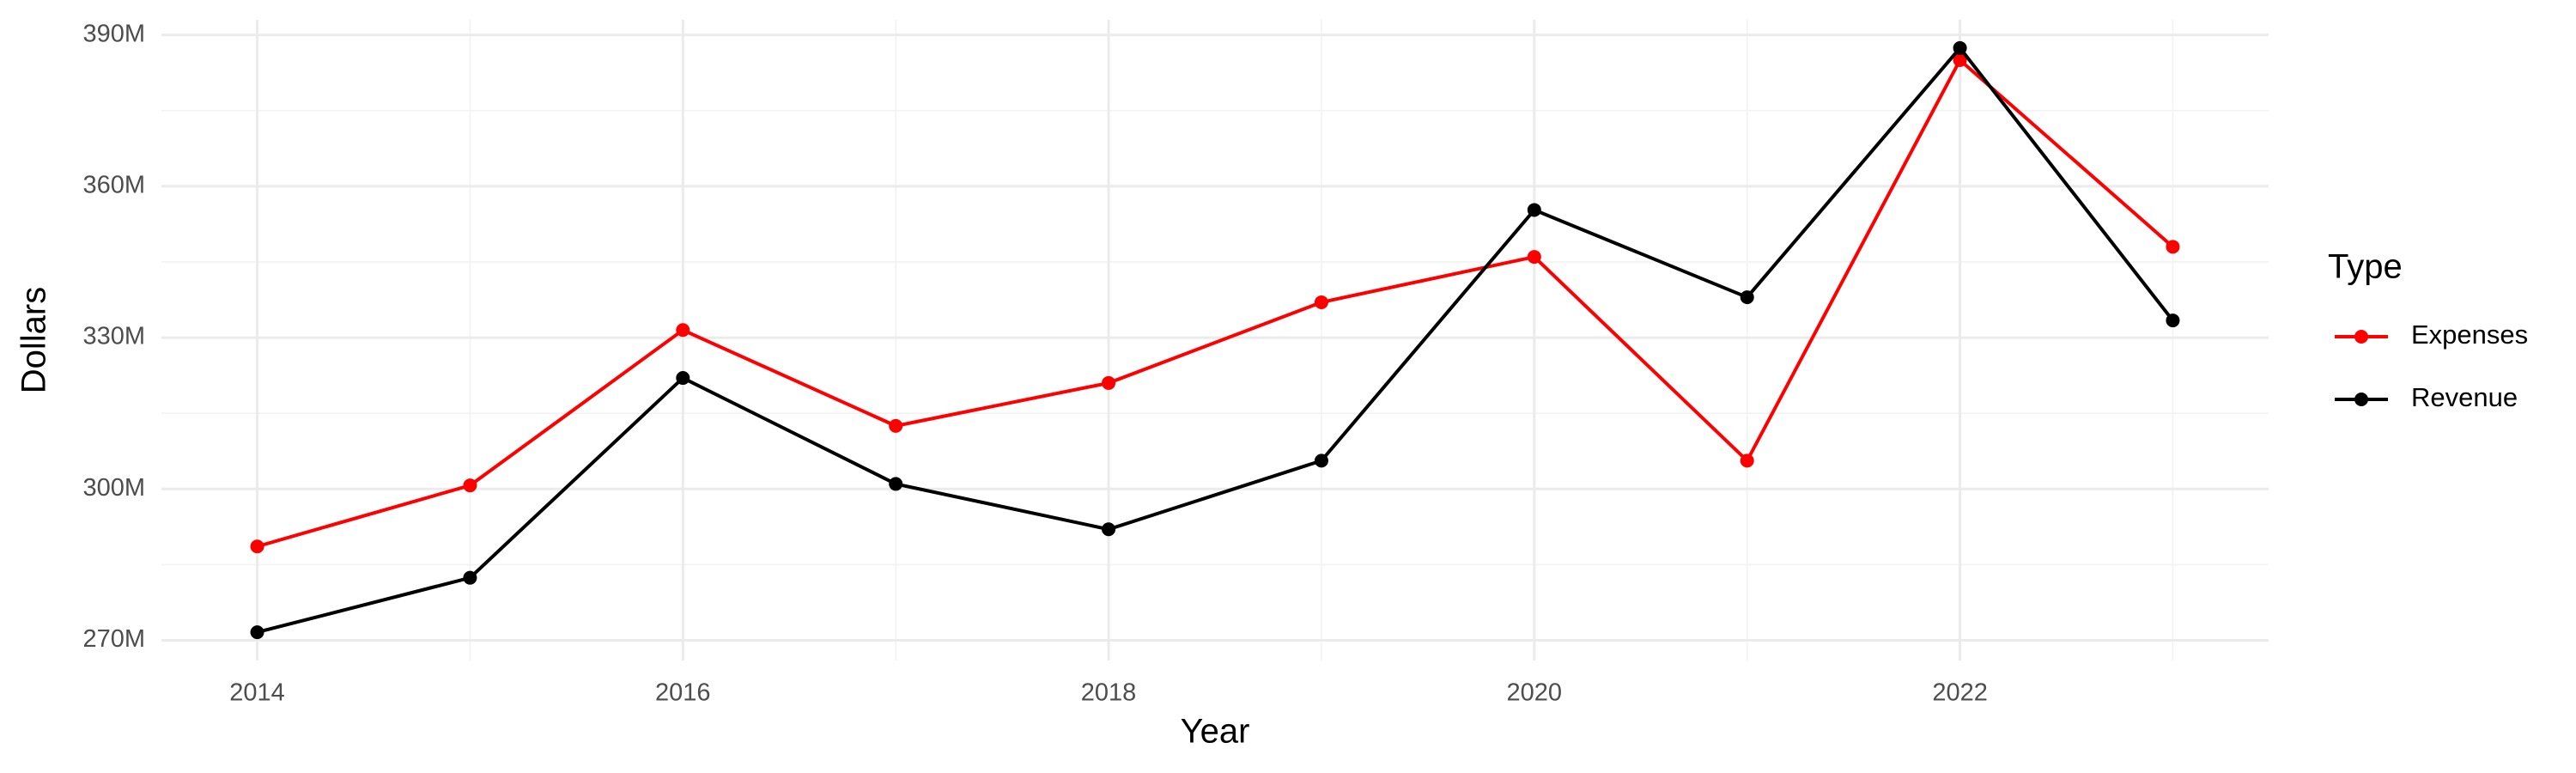 Image resolution: width=2576 pixels, height=773 pixels. I want to click on x-tick-label: 2016, so click(683, 693).